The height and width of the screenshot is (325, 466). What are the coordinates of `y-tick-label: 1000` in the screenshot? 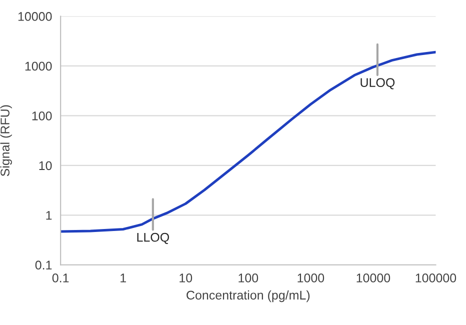 It's located at (38, 66).